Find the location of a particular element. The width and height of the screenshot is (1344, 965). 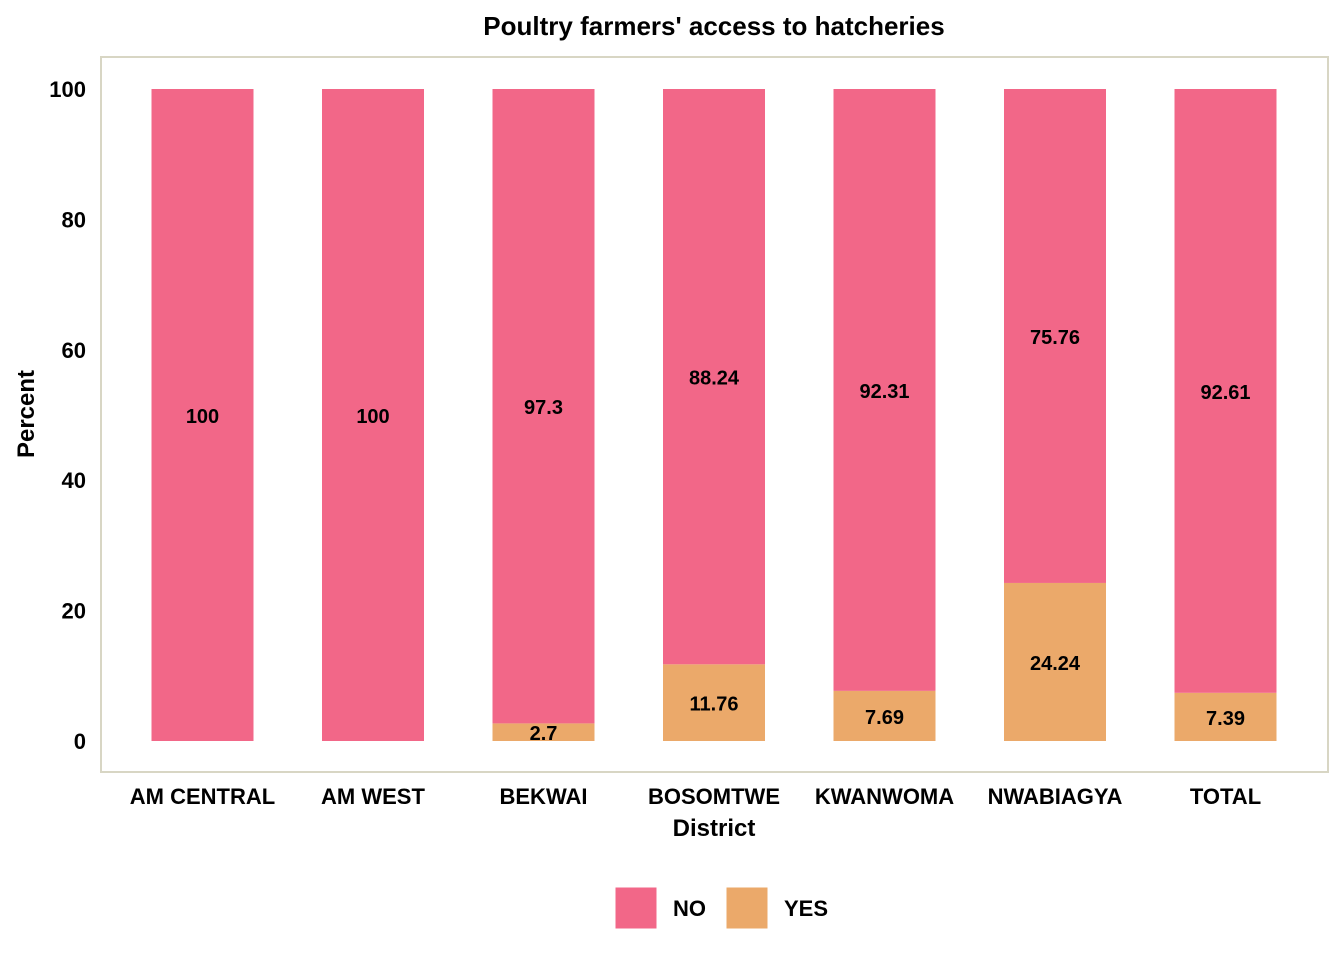

data-label-no-5: 75.76 is located at coordinates (1055, 338).